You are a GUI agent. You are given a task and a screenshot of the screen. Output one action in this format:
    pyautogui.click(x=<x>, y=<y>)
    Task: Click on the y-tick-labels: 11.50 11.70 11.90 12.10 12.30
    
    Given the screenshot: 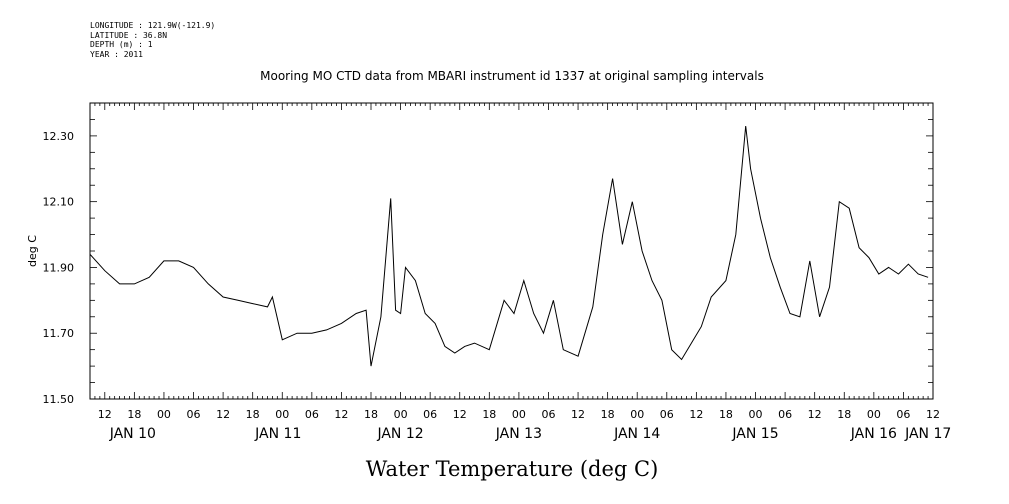 What is the action you would take?
    pyautogui.click(x=59, y=268)
    